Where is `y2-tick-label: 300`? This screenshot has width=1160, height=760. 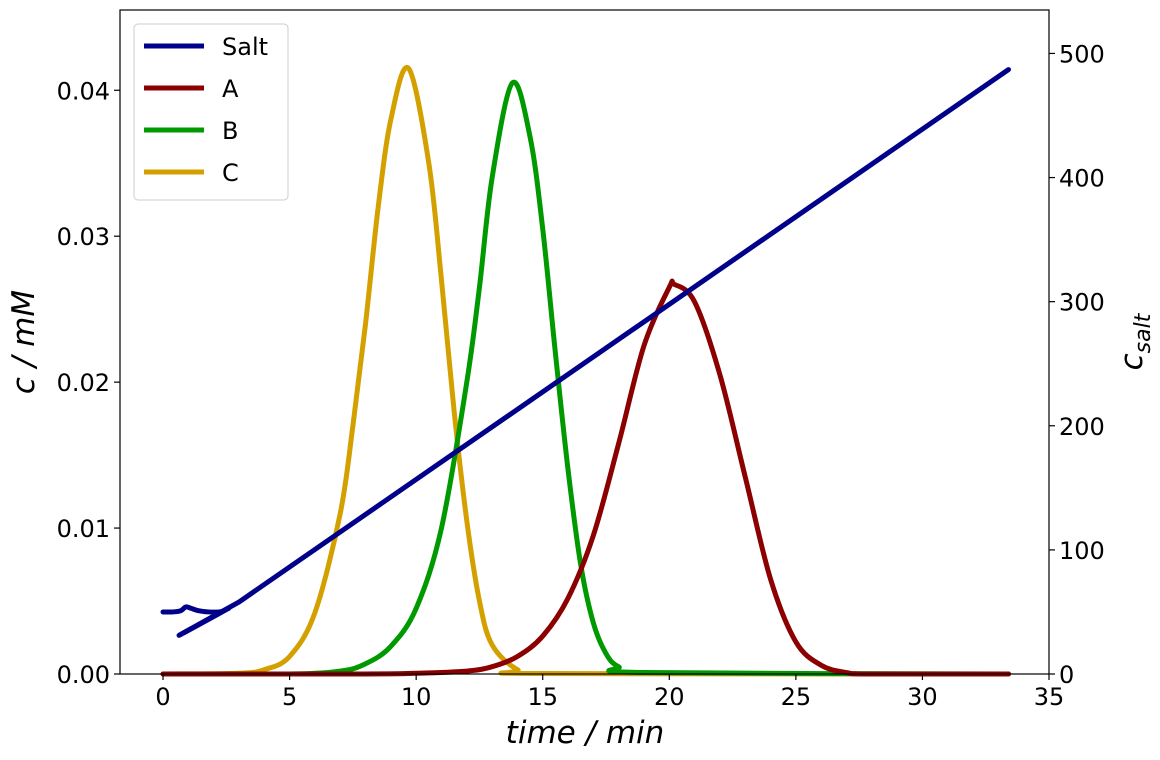
y2-tick-label: 300 is located at coordinates (1082, 303).